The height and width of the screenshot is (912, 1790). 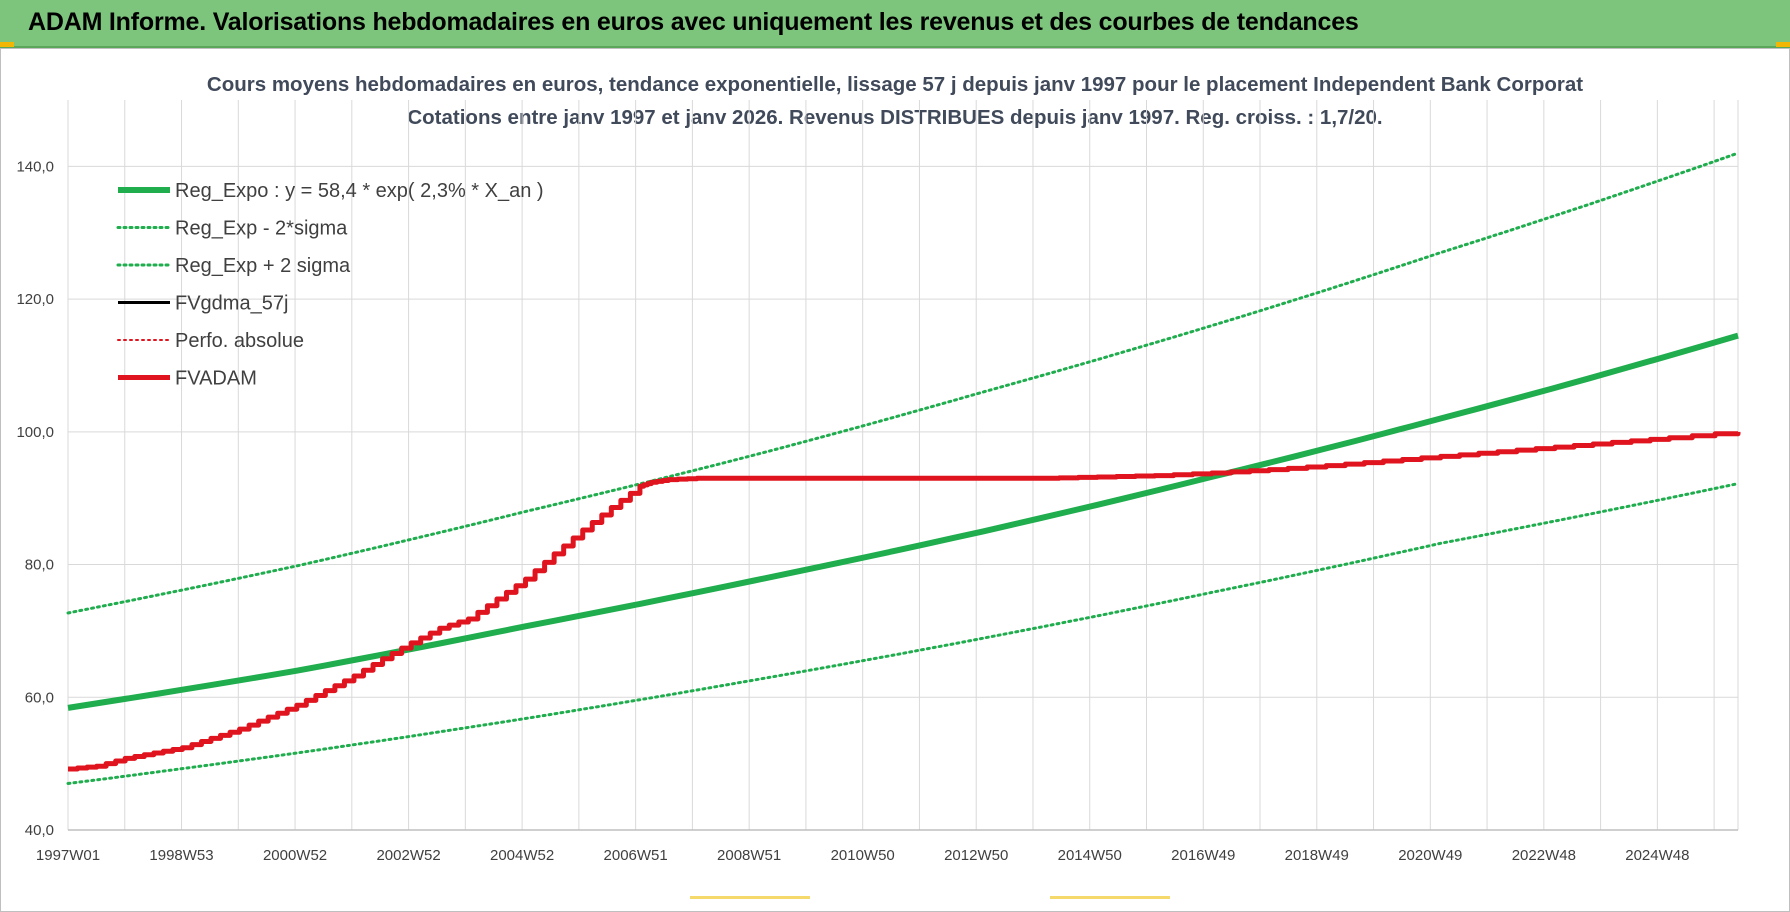 I want to click on corner-marker-left, so click(x=7, y=44).